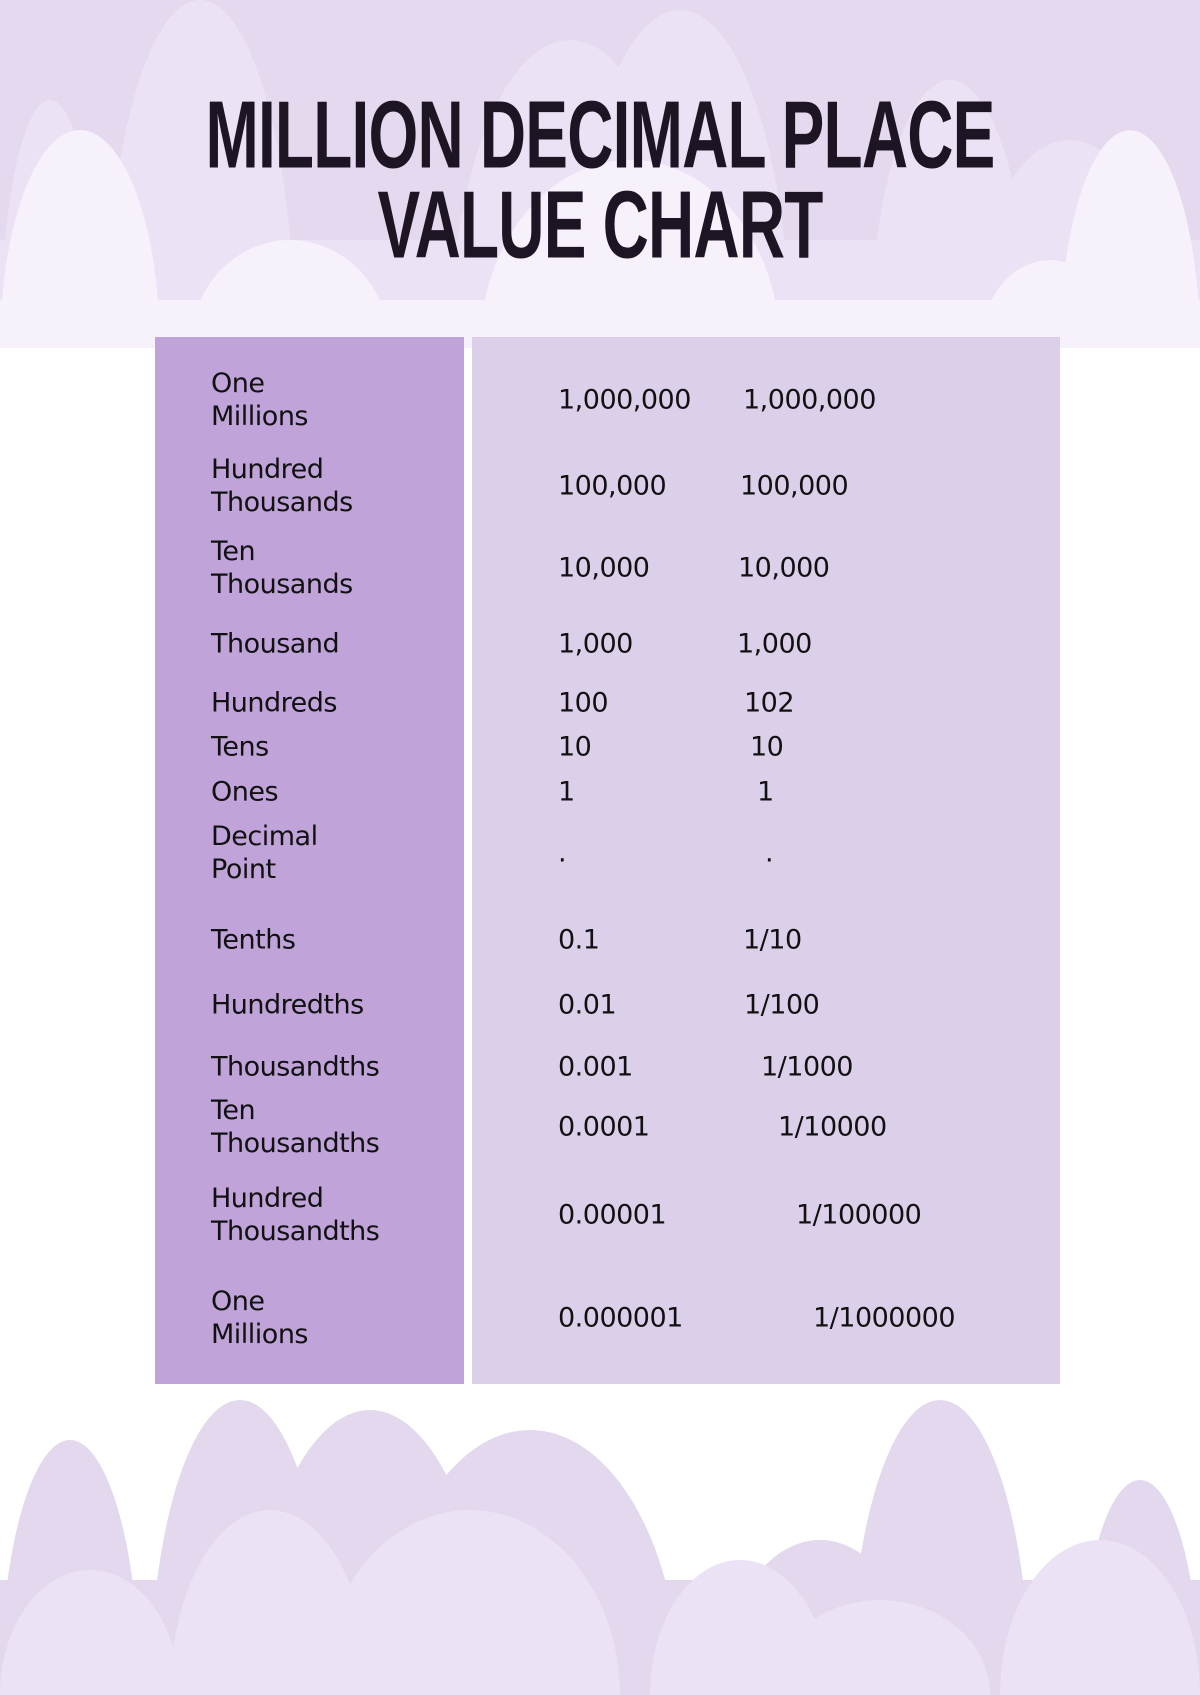 Image resolution: width=1200 pixels, height=1695 pixels. I want to click on decimal-value: 0.0001, so click(604, 1127).